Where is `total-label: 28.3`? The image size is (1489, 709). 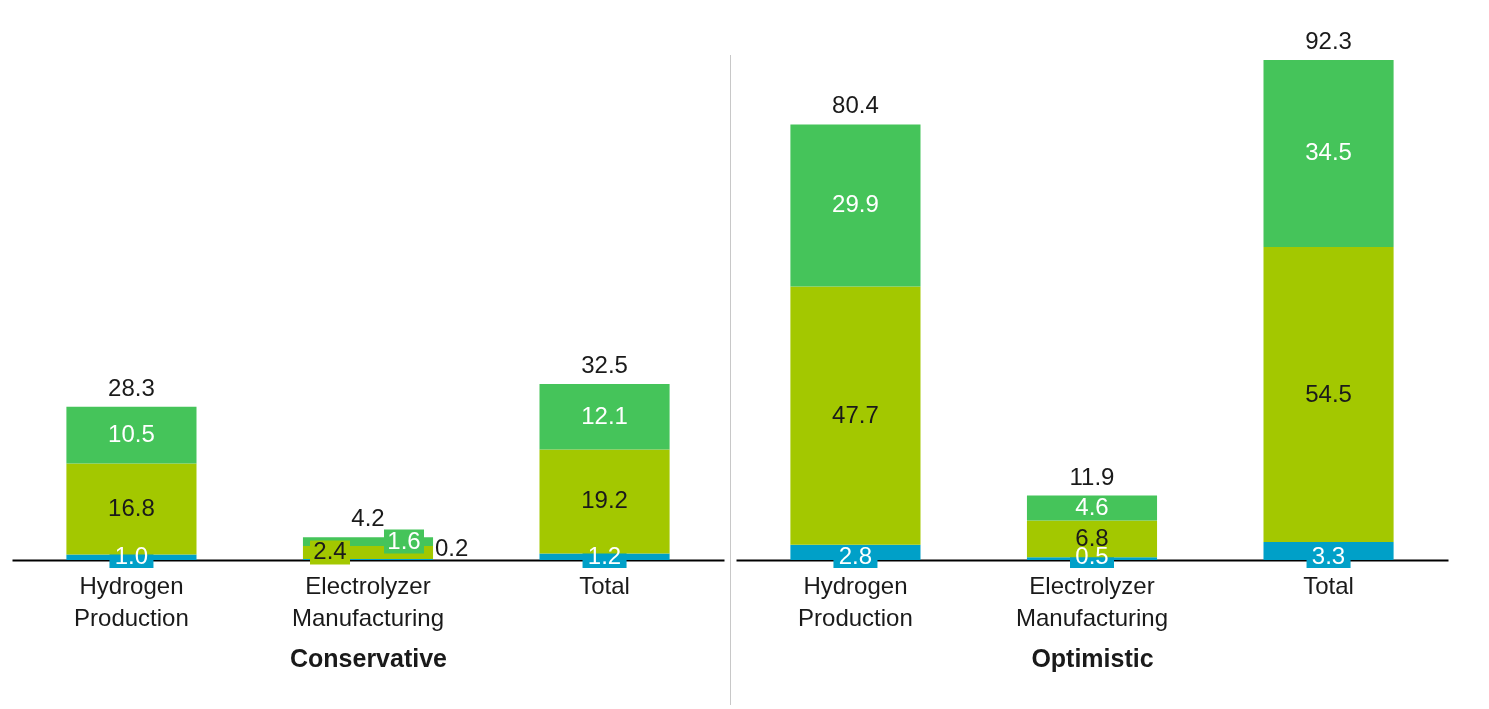
total-label: 28.3 is located at coordinates (131, 387).